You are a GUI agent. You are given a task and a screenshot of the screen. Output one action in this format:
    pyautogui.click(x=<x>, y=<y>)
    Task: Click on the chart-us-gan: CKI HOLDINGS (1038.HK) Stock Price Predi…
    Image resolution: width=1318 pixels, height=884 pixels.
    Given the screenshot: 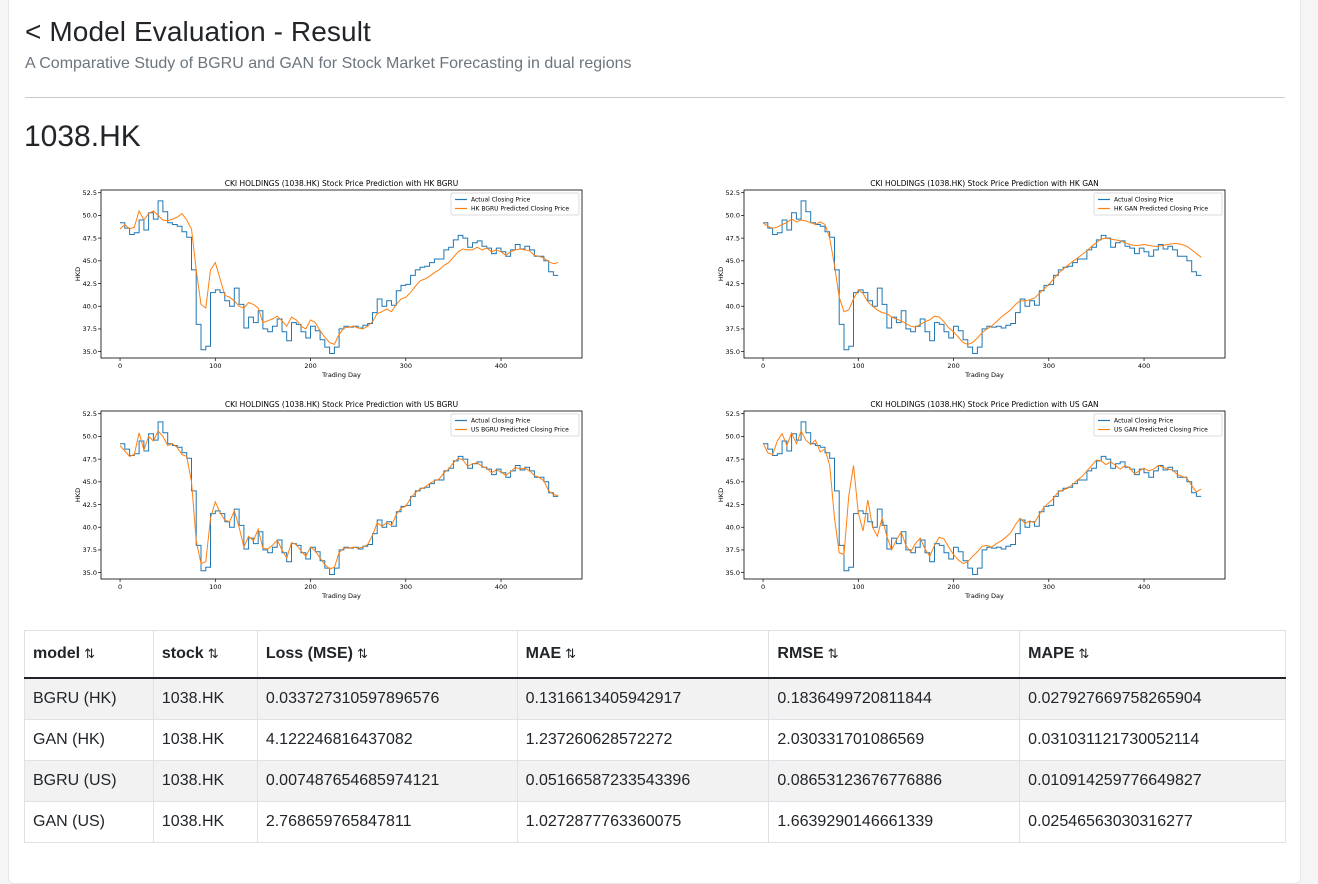 What is the action you would take?
    pyautogui.click(x=970, y=502)
    